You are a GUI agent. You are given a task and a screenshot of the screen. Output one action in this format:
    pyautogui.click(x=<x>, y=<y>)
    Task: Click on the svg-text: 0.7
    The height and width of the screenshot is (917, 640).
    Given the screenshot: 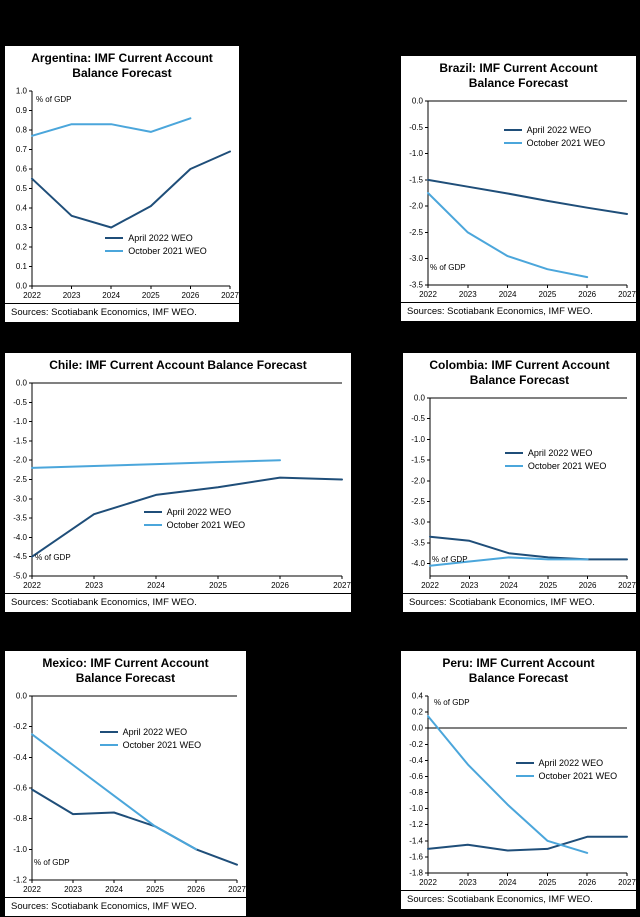 What is the action you would take?
    pyautogui.click(x=22, y=149)
    